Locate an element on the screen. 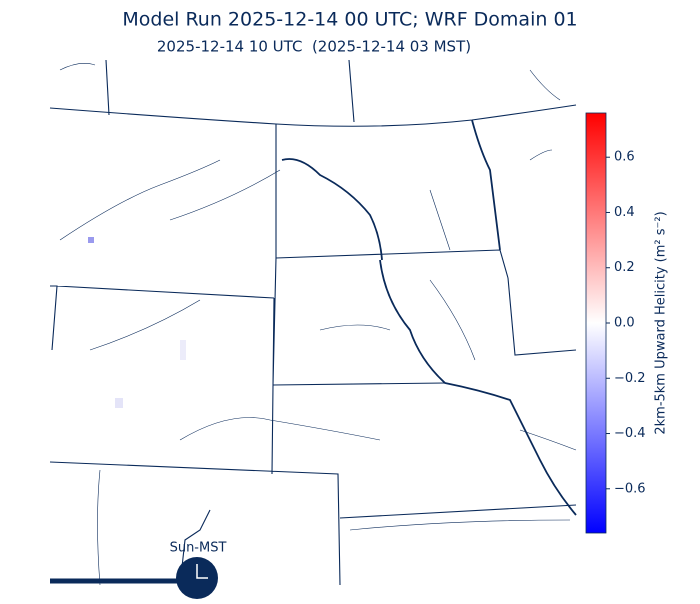 This screenshot has width=700, height=604. colorbar-tick-label: 0.6 is located at coordinates (624, 157).